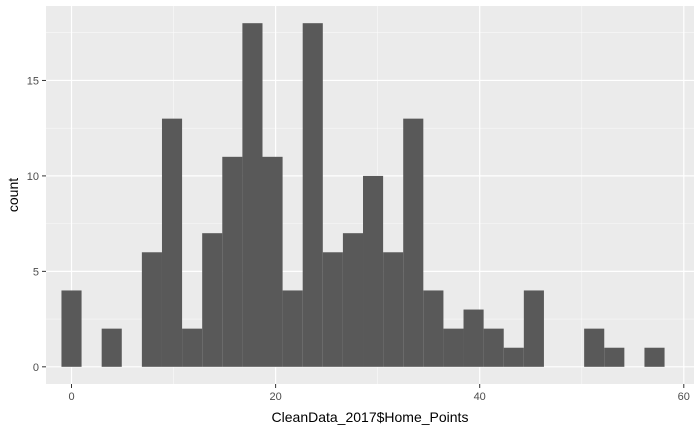 This screenshot has width=700, height=432. Describe the element at coordinates (275, 397) in the screenshot. I see `x-tick-label: 20` at that location.